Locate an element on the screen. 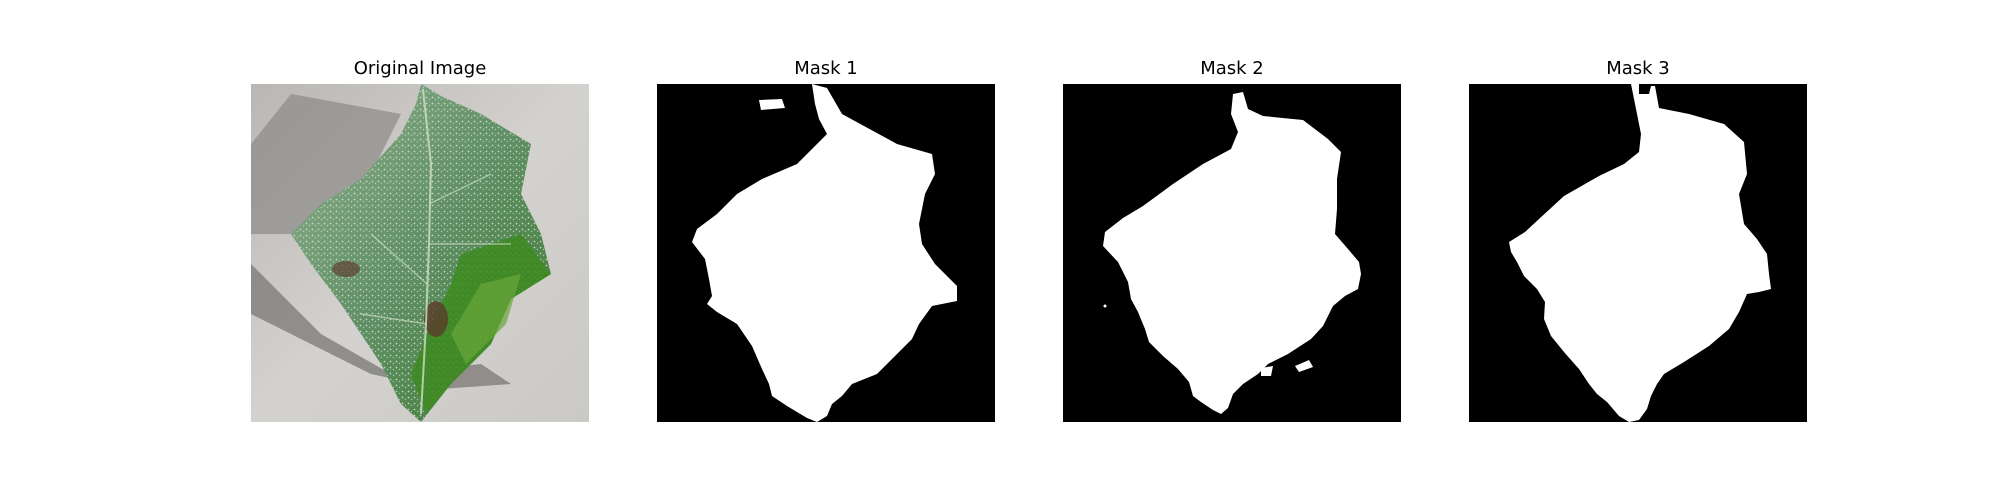 The height and width of the screenshot is (500, 2000). mask-3-image is located at coordinates (1638, 253).